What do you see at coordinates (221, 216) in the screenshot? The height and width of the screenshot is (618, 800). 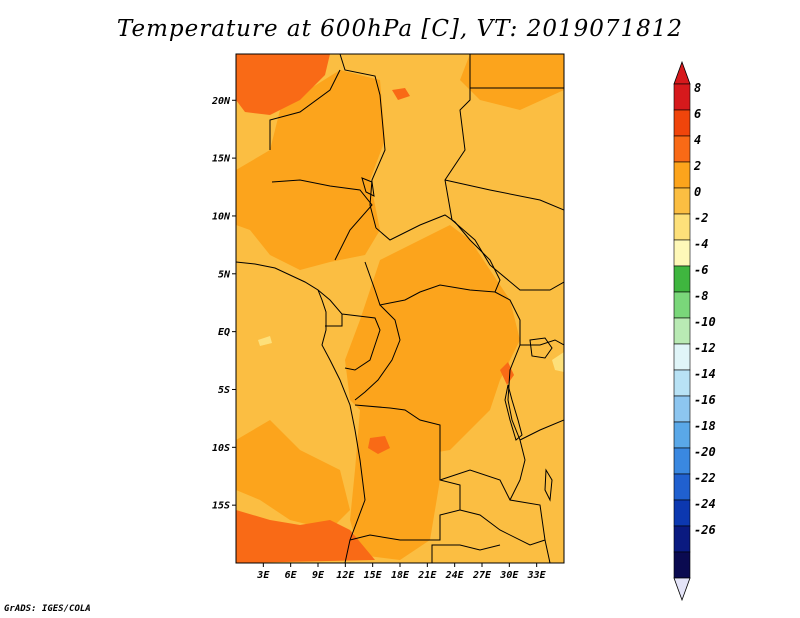 I see `lat-tick-label: 10N` at bounding box center [221, 216].